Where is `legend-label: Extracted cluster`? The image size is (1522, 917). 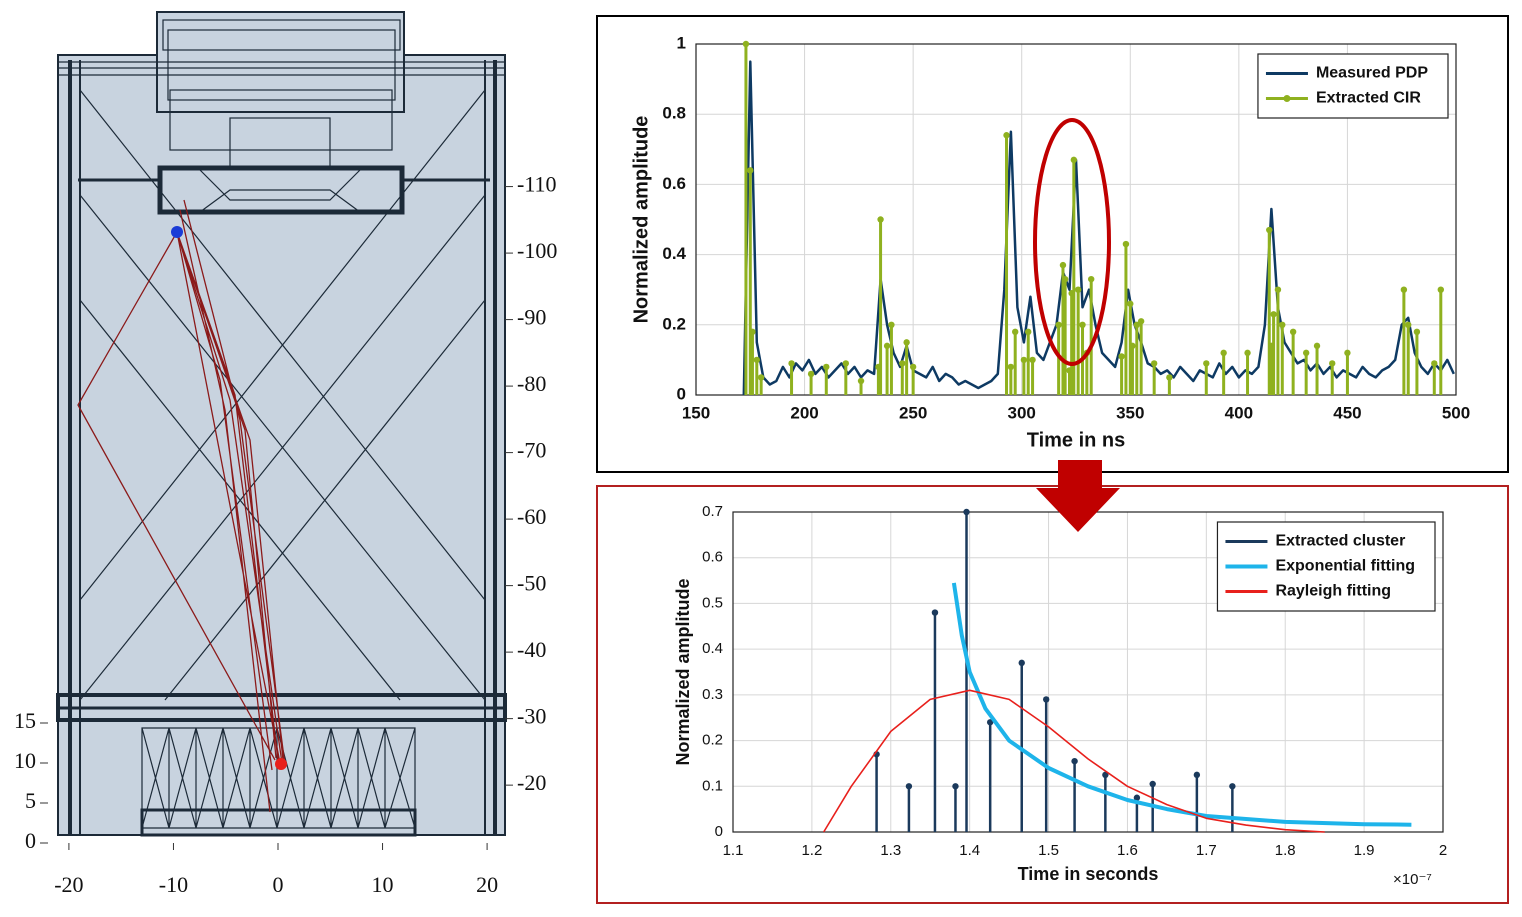
legend-label: Extracted cluster is located at coordinates (1340, 541).